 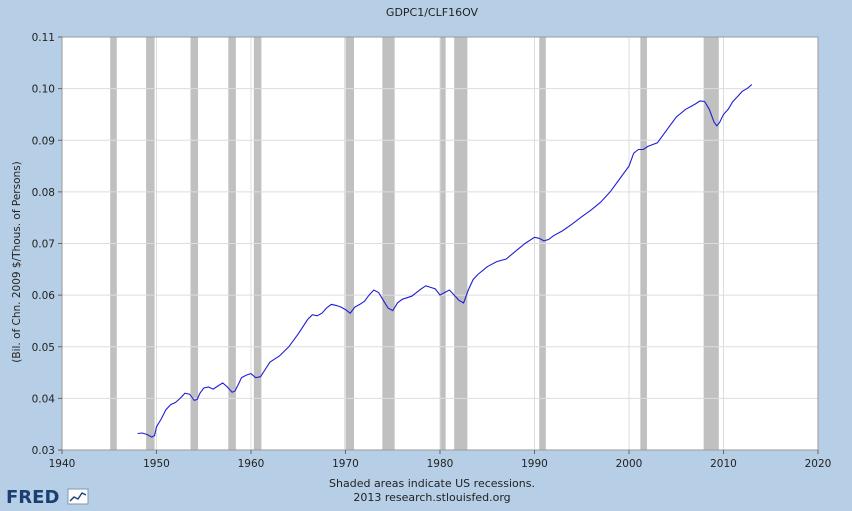 I want to click on fred-logo: FRED, so click(x=47, y=497).